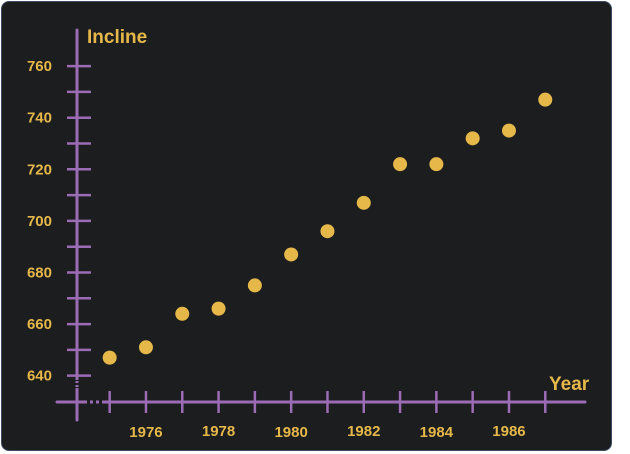 This screenshot has height=454, width=630. Describe the element at coordinates (437, 432) in the screenshot. I see `x-tick-label: 1984` at that location.